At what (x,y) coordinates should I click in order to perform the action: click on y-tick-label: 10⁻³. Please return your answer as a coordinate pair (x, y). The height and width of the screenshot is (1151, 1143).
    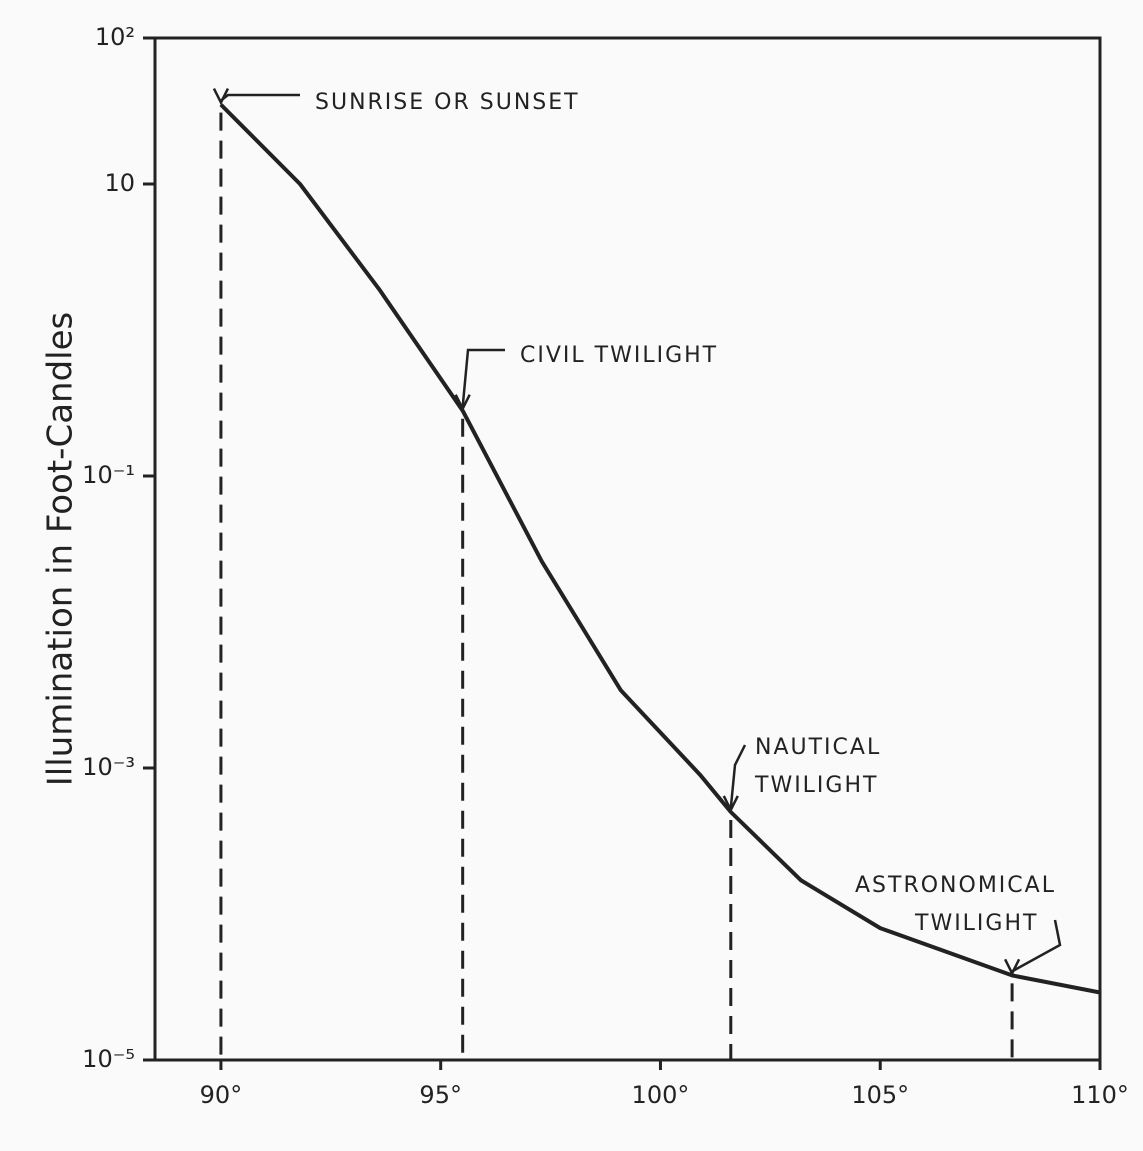
    Looking at the image, I should click on (108, 767).